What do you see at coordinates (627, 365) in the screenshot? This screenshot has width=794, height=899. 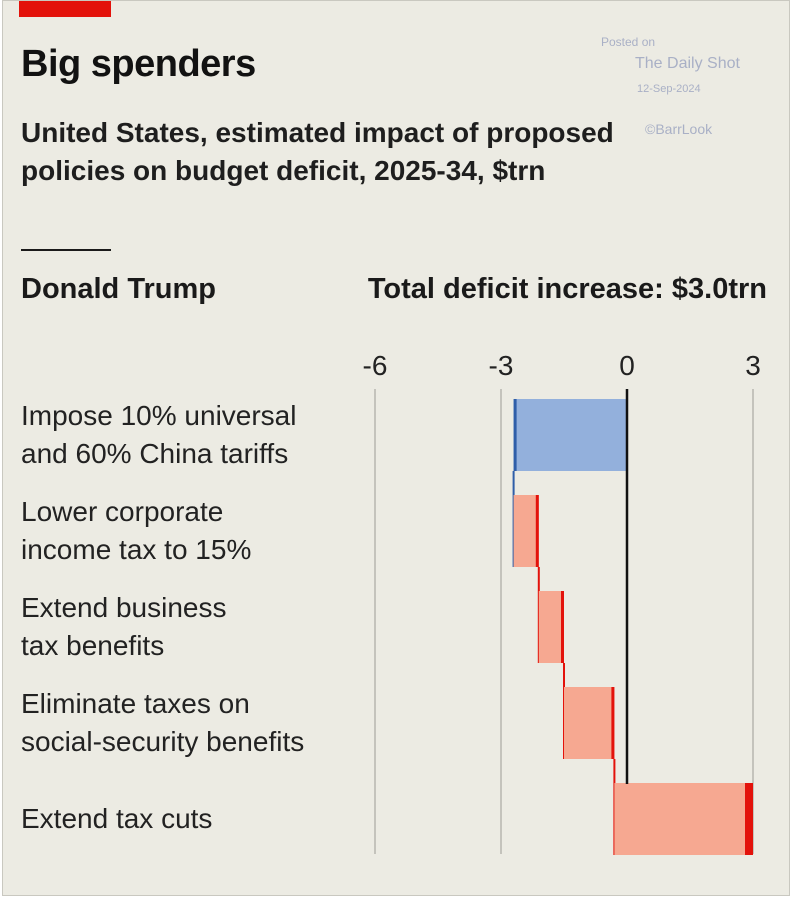 I see `x-tick-label: 0` at bounding box center [627, 365].